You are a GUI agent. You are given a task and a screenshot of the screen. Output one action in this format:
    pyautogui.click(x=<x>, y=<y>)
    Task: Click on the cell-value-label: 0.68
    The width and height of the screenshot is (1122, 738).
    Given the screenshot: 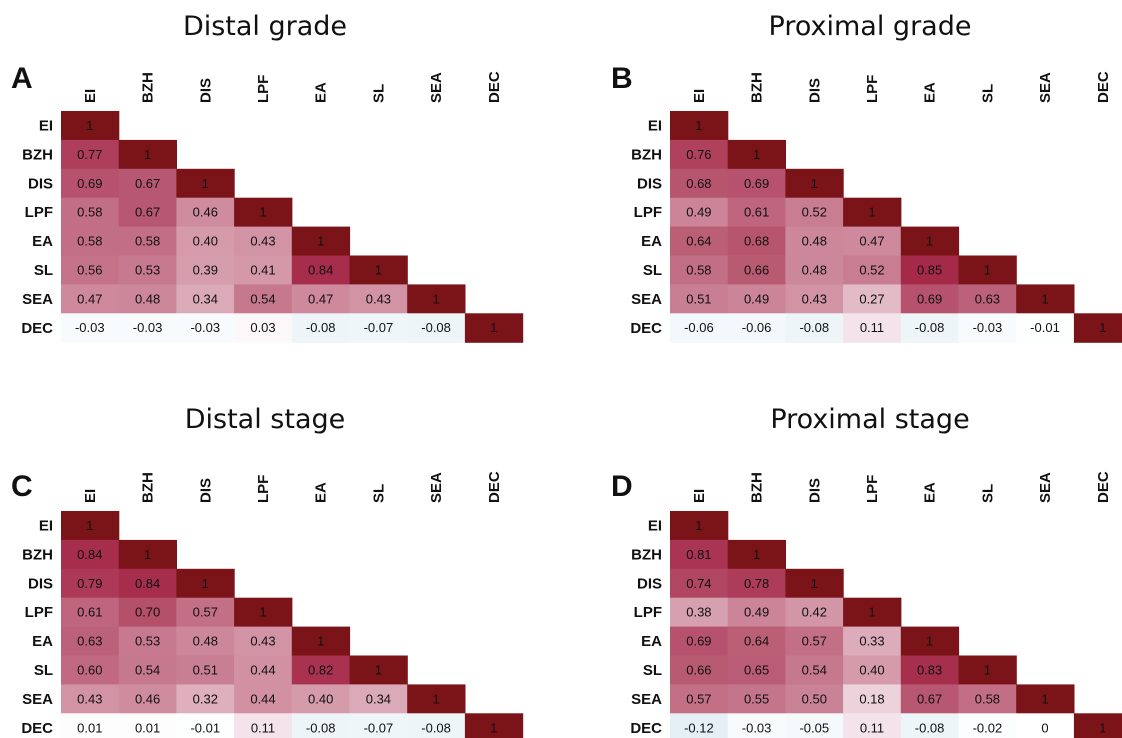 What is the action you would take?
    pyautogui.click(x=698, y=183)
    